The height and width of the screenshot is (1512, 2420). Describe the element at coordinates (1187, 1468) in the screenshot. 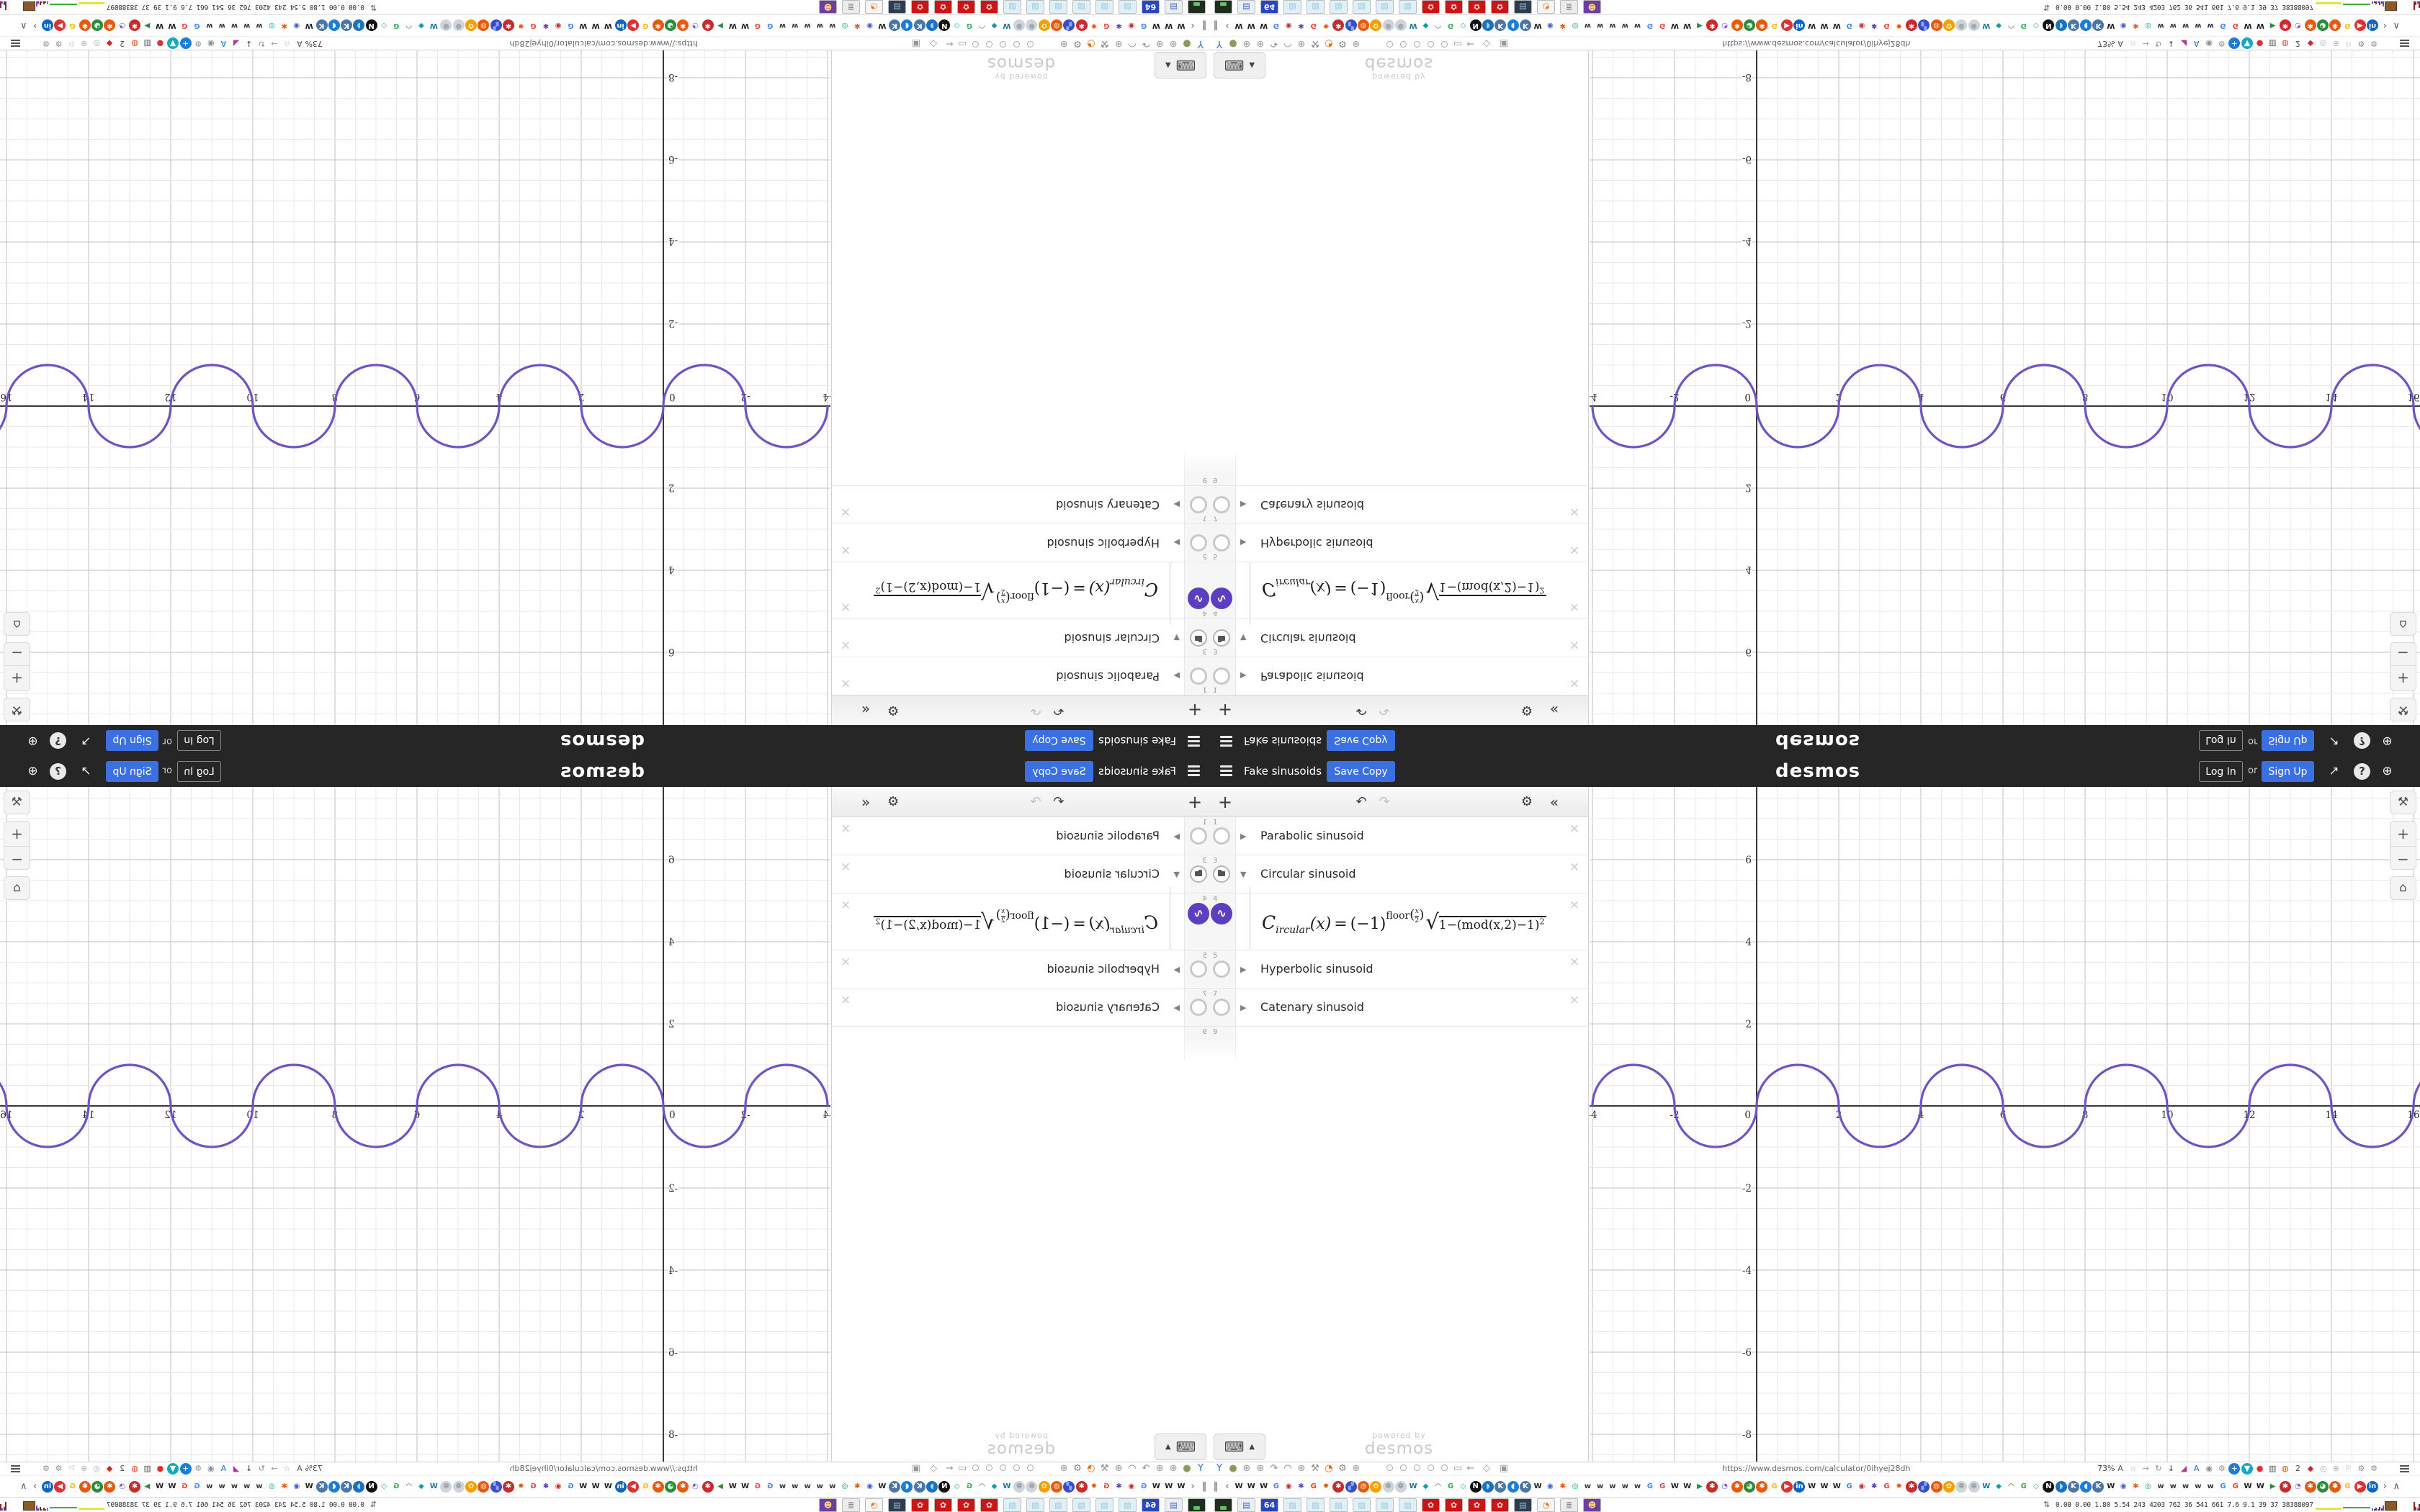

I see `toolbar-icon: ●` at that location.